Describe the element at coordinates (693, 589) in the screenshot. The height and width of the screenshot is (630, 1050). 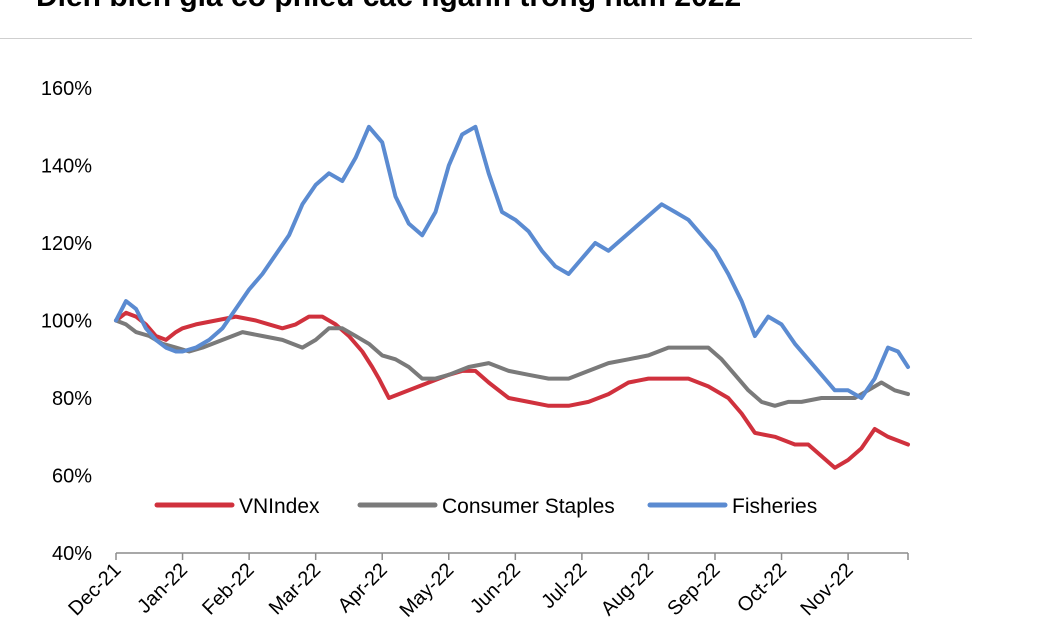
I see `x-tick-label: Sep-22` at that location.